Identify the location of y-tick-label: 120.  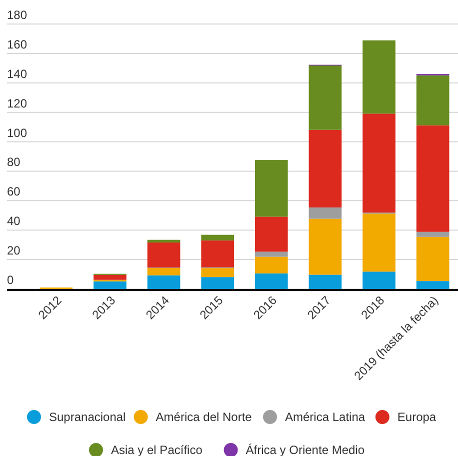
(17, 103).